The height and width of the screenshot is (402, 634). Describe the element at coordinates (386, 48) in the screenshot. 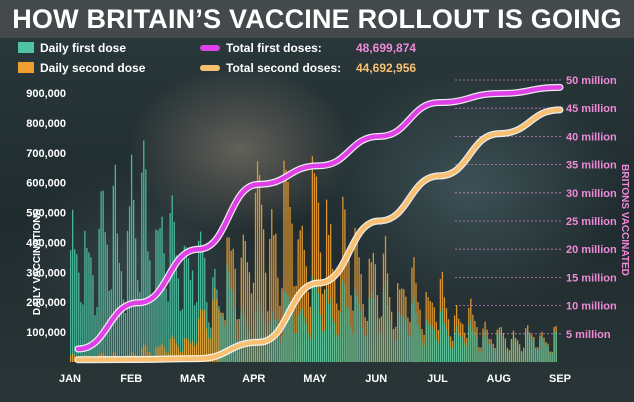

I see `legend-value-total-first: 48,699,874` at that location.